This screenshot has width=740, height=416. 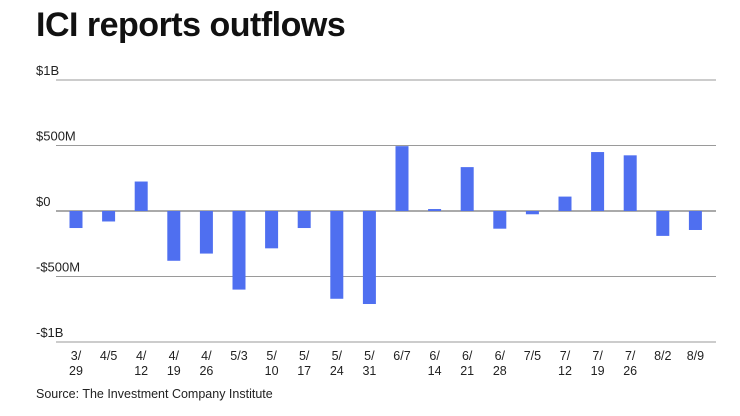 I want to click on chart-title: ICI reports outflows, so click(x=191, y=25).